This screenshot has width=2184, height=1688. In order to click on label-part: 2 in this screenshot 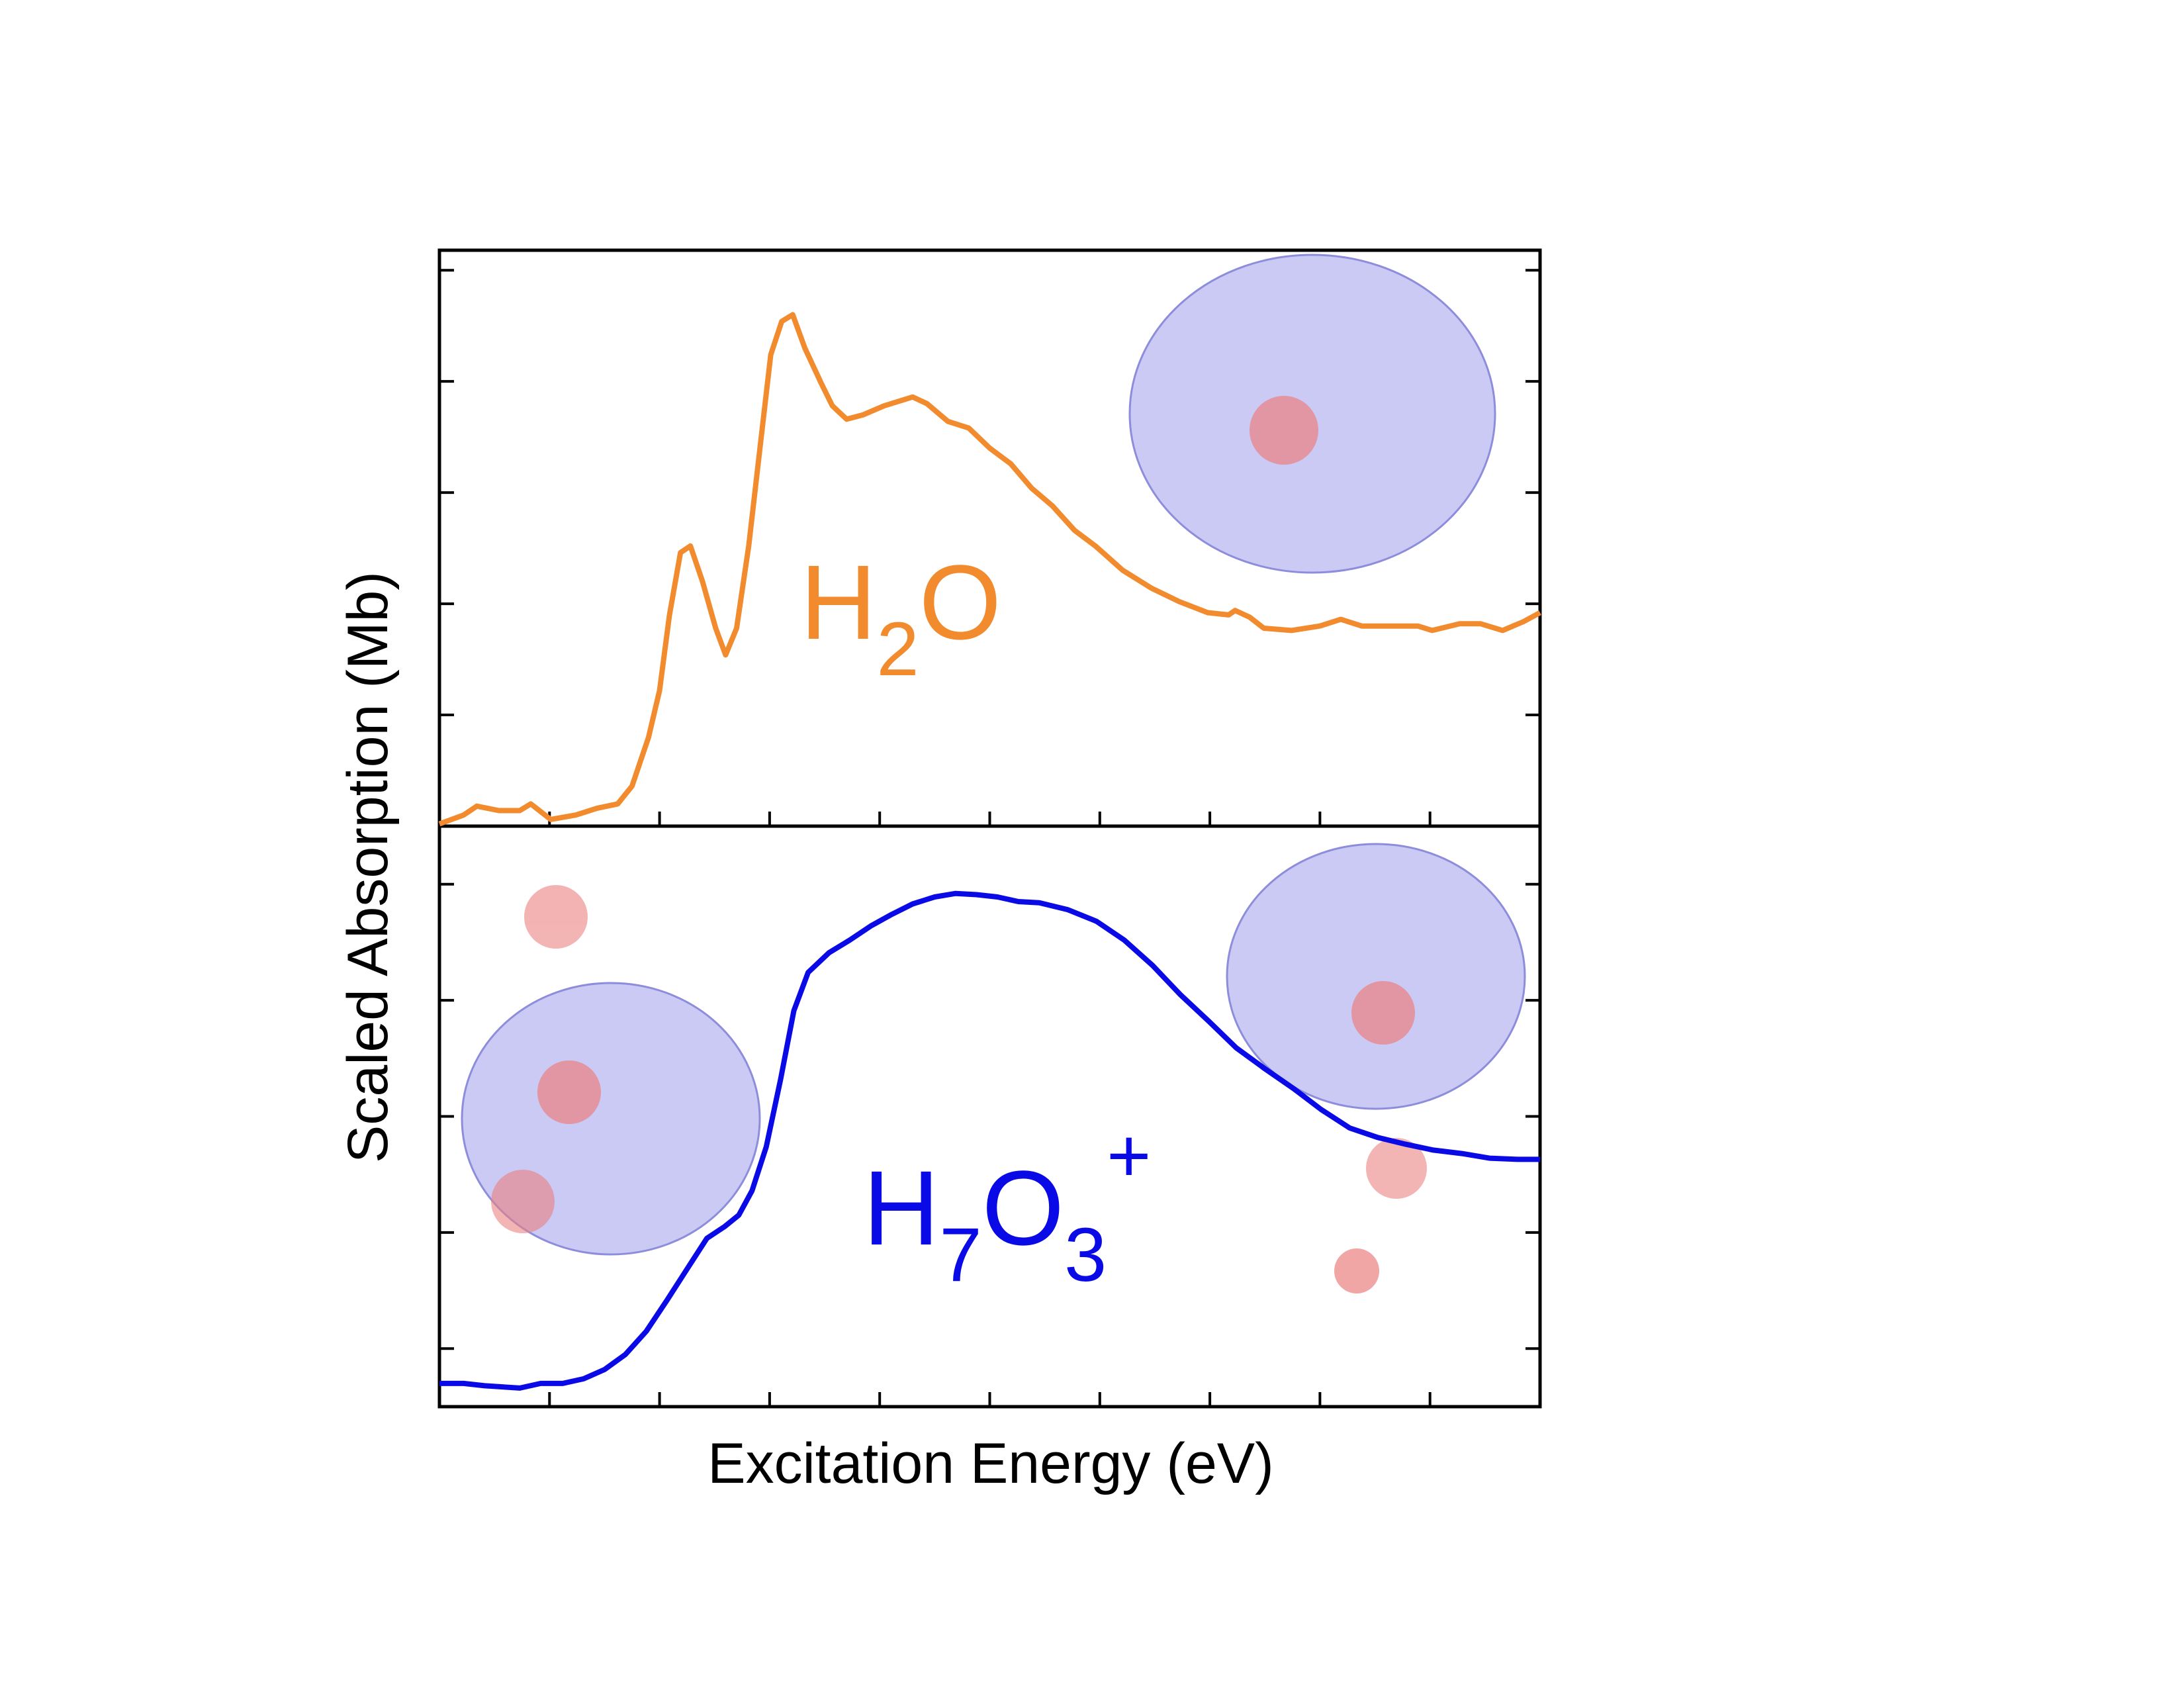, I will do `click(898, 649)`.